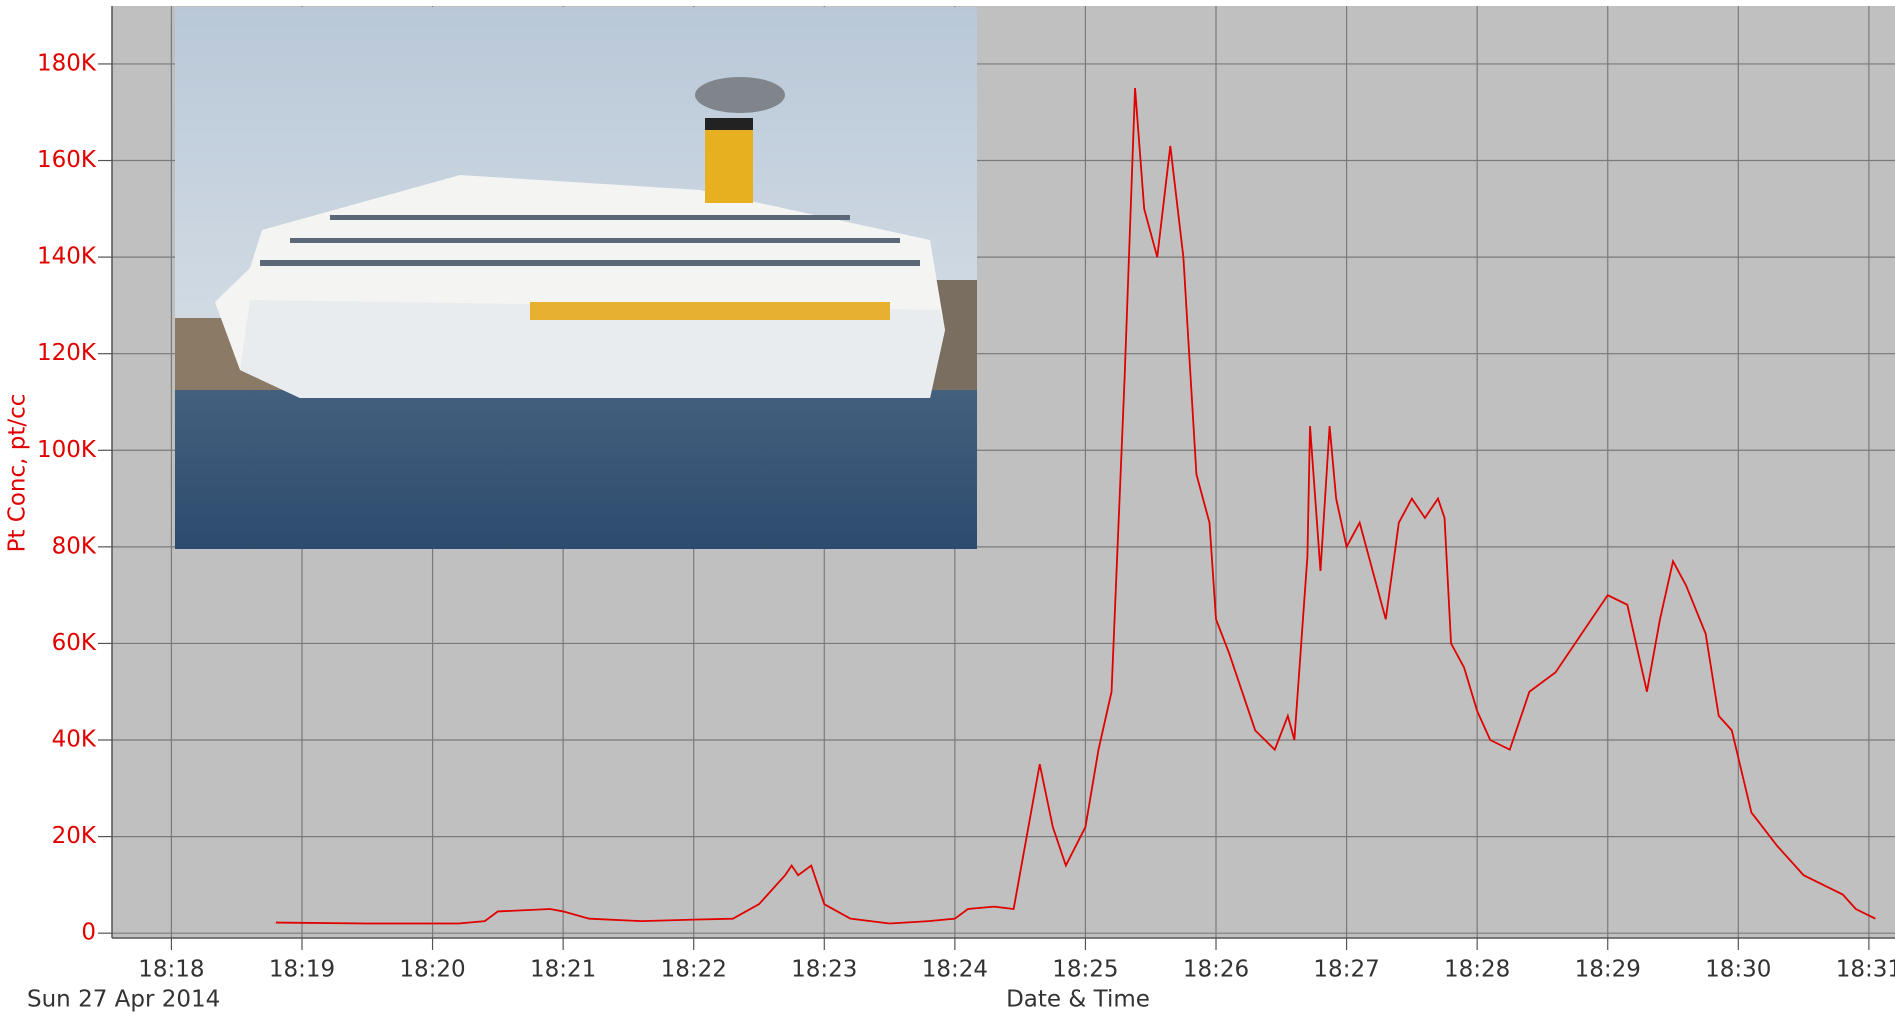 Image resolution: width=1895 pixels, height=1016 pixels. I want to click on x-tick-label: 18:18, so click(171, 970).